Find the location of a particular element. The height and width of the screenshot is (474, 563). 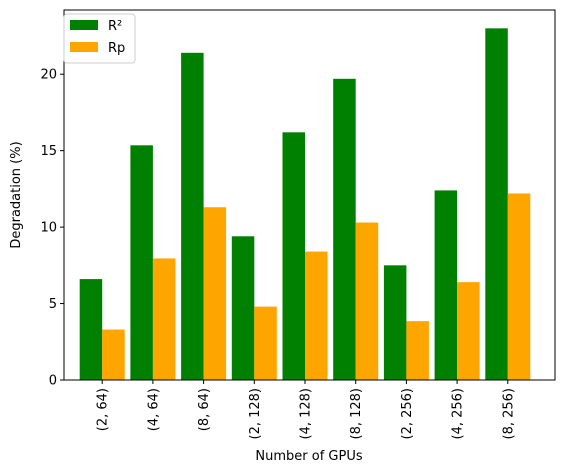

y-tick-label: 10 is located at coordinates (48, 228).